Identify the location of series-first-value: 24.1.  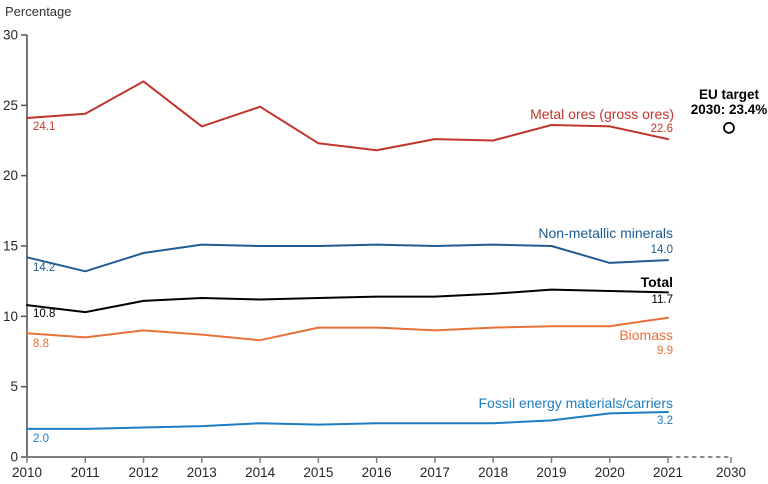
(44, 127).